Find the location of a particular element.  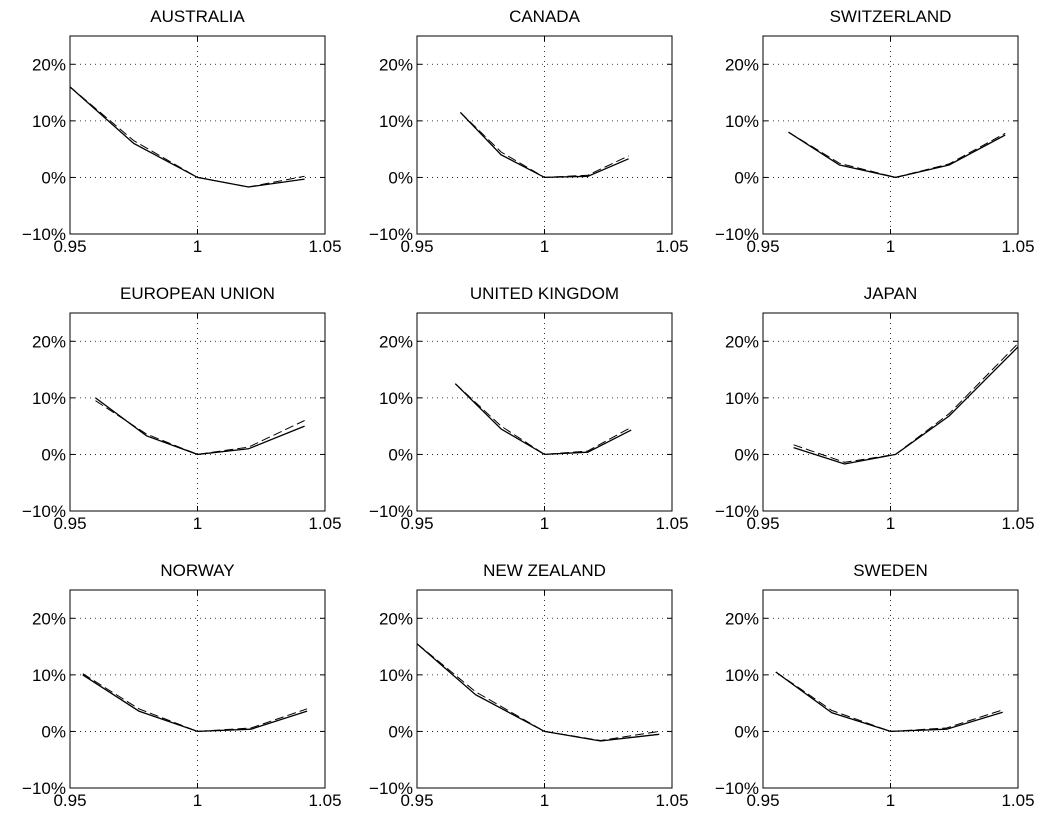

panel-title: UNITED KINGDOM is located at coordinates (544, 293).